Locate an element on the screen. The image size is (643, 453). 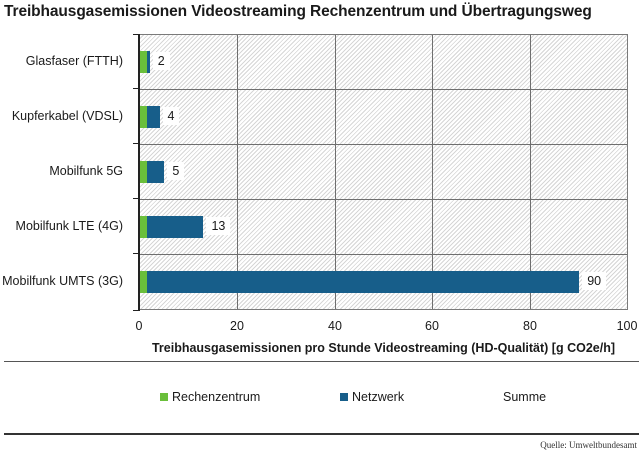
category-label-umts: Mobilfunk UMTS (3G) is located at coordinates (62, 281).